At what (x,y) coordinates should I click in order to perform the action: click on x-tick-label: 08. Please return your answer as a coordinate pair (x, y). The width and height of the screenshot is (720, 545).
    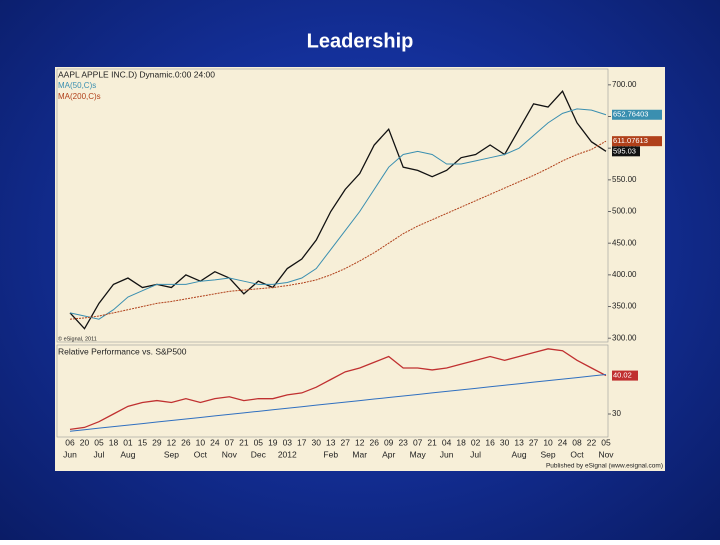
    Looking at the image, I should click on (577, 442).